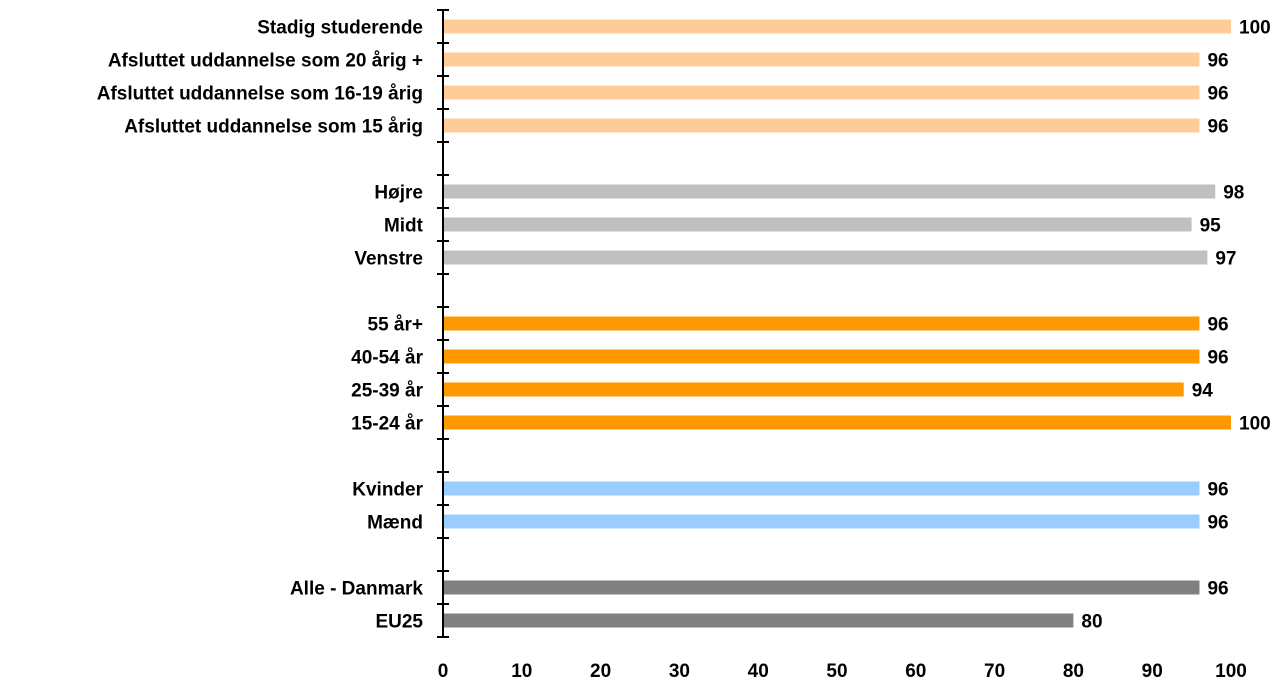 The image size is (1281, 683). I want to click on category-label: Stadig studerende, so click(340, 28).